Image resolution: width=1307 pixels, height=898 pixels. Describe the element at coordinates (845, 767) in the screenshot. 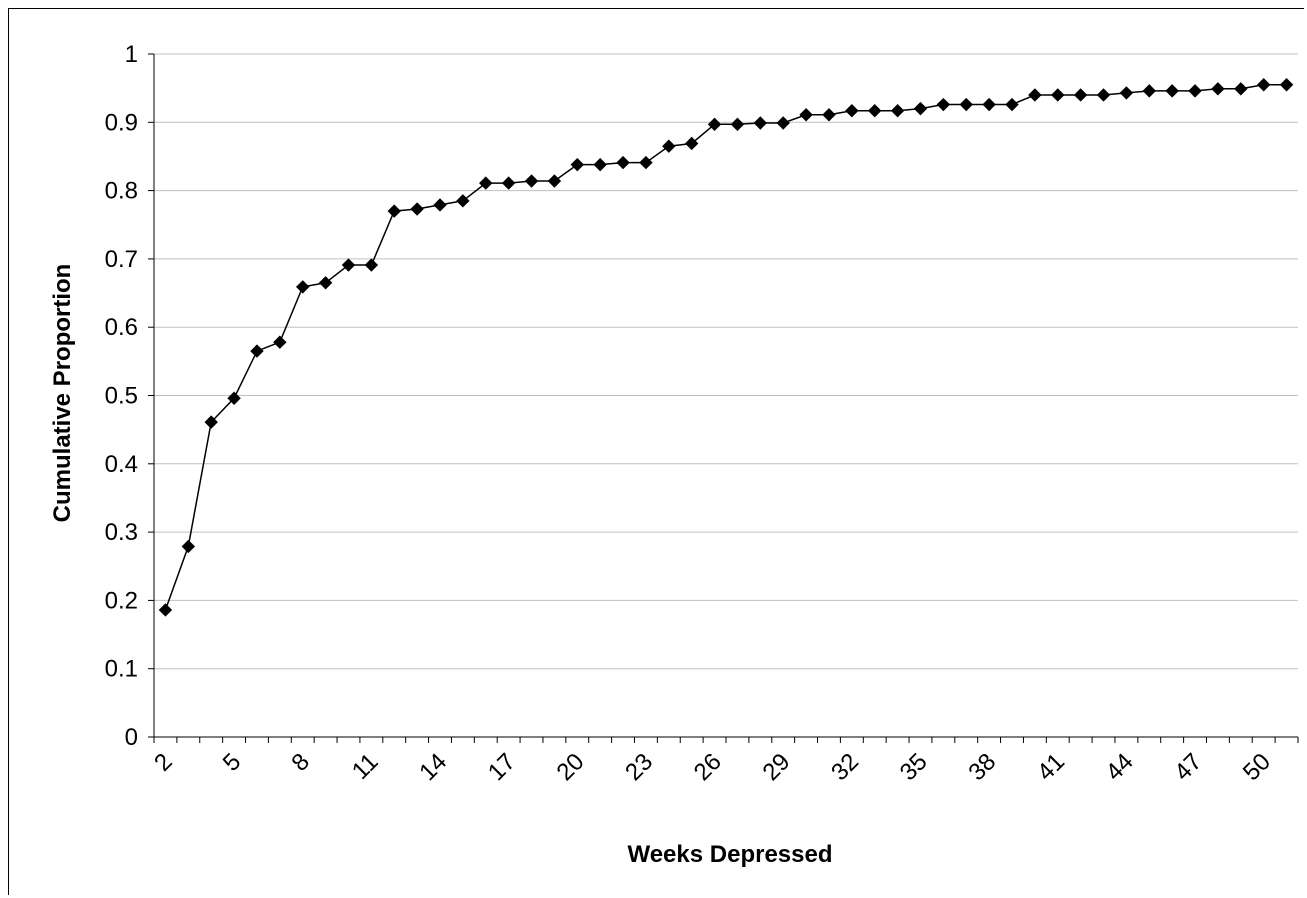

I see `x-tick-label: 32` at that location.